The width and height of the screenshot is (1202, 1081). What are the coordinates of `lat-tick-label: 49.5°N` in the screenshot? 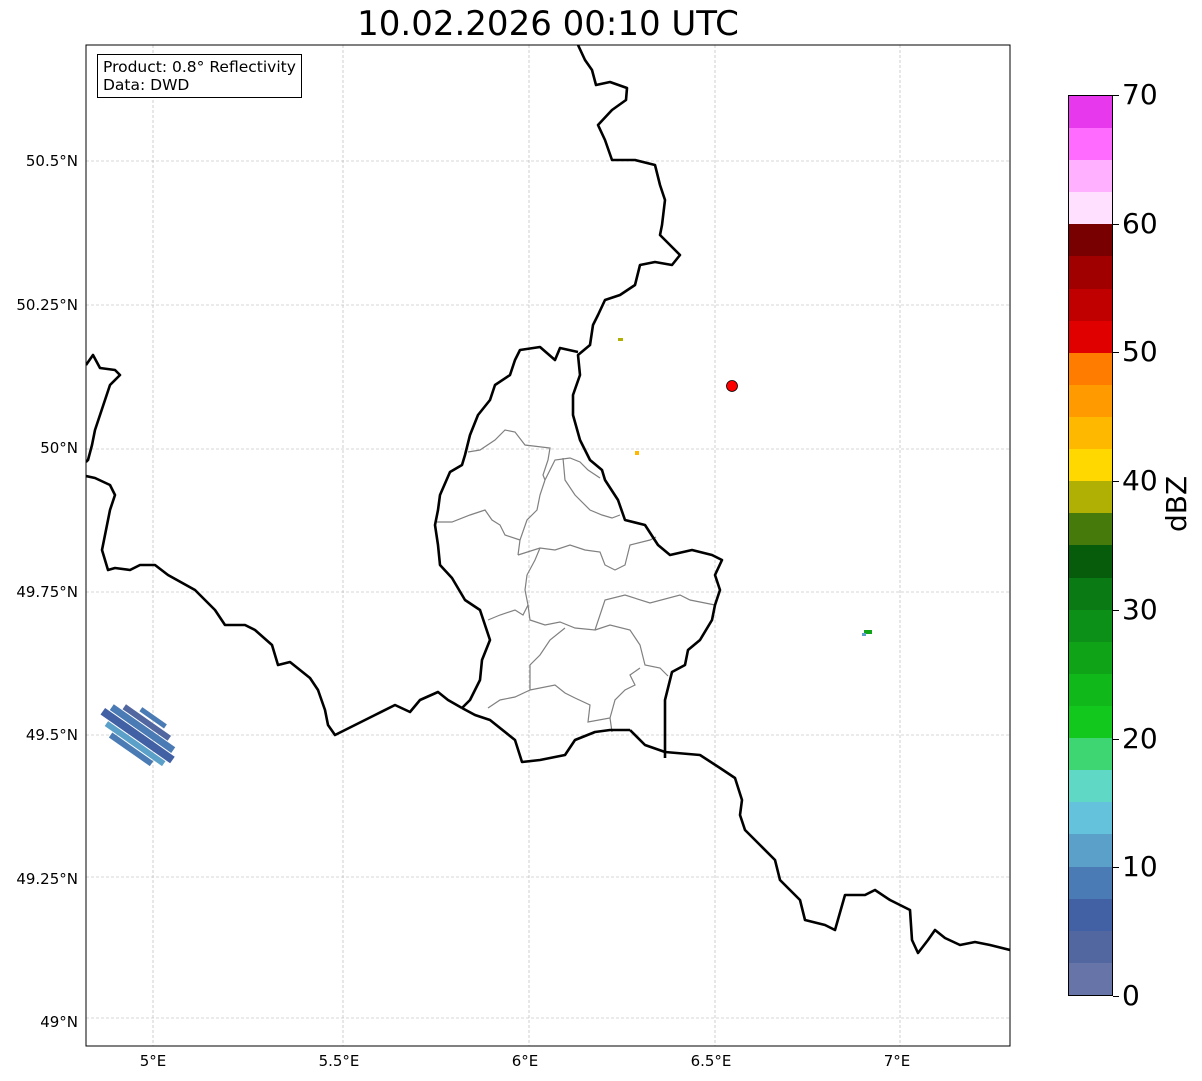 It's located at (51, 735).